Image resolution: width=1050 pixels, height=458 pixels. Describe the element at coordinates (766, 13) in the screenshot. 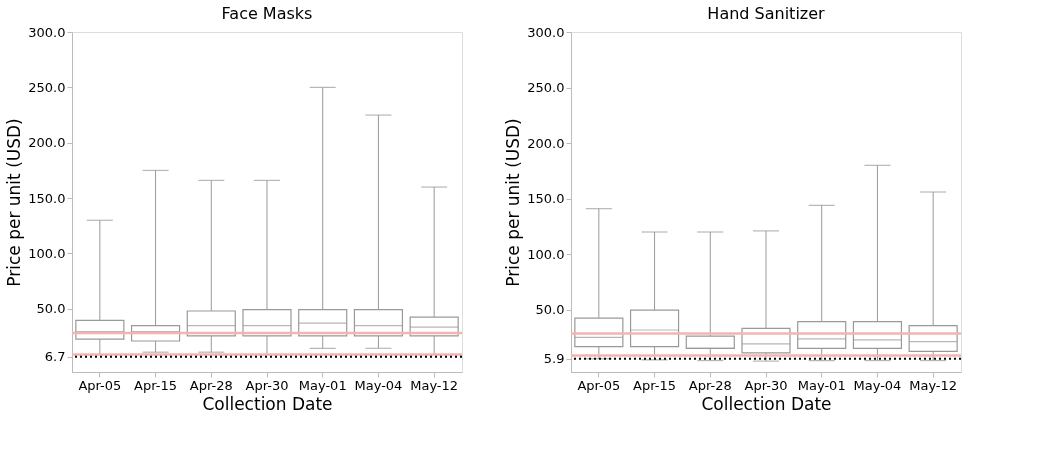

I see `chart-title: Hand Sanitizer` at that location.